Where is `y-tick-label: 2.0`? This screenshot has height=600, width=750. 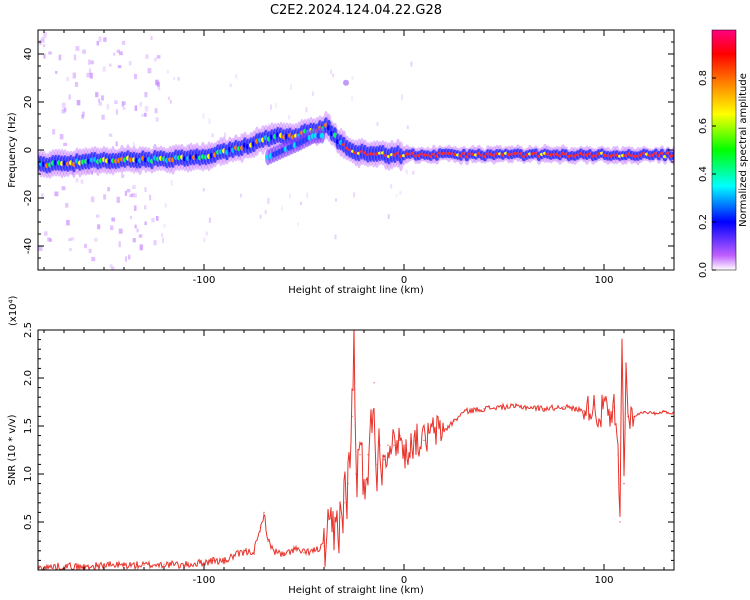 y-tick-label: 2.0 is located at coordinates (28, 378).